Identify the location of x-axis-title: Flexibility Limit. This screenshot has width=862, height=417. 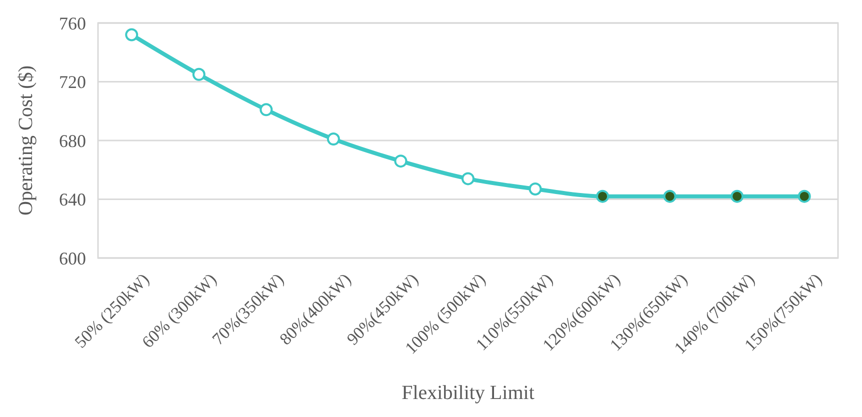
(468, 393).